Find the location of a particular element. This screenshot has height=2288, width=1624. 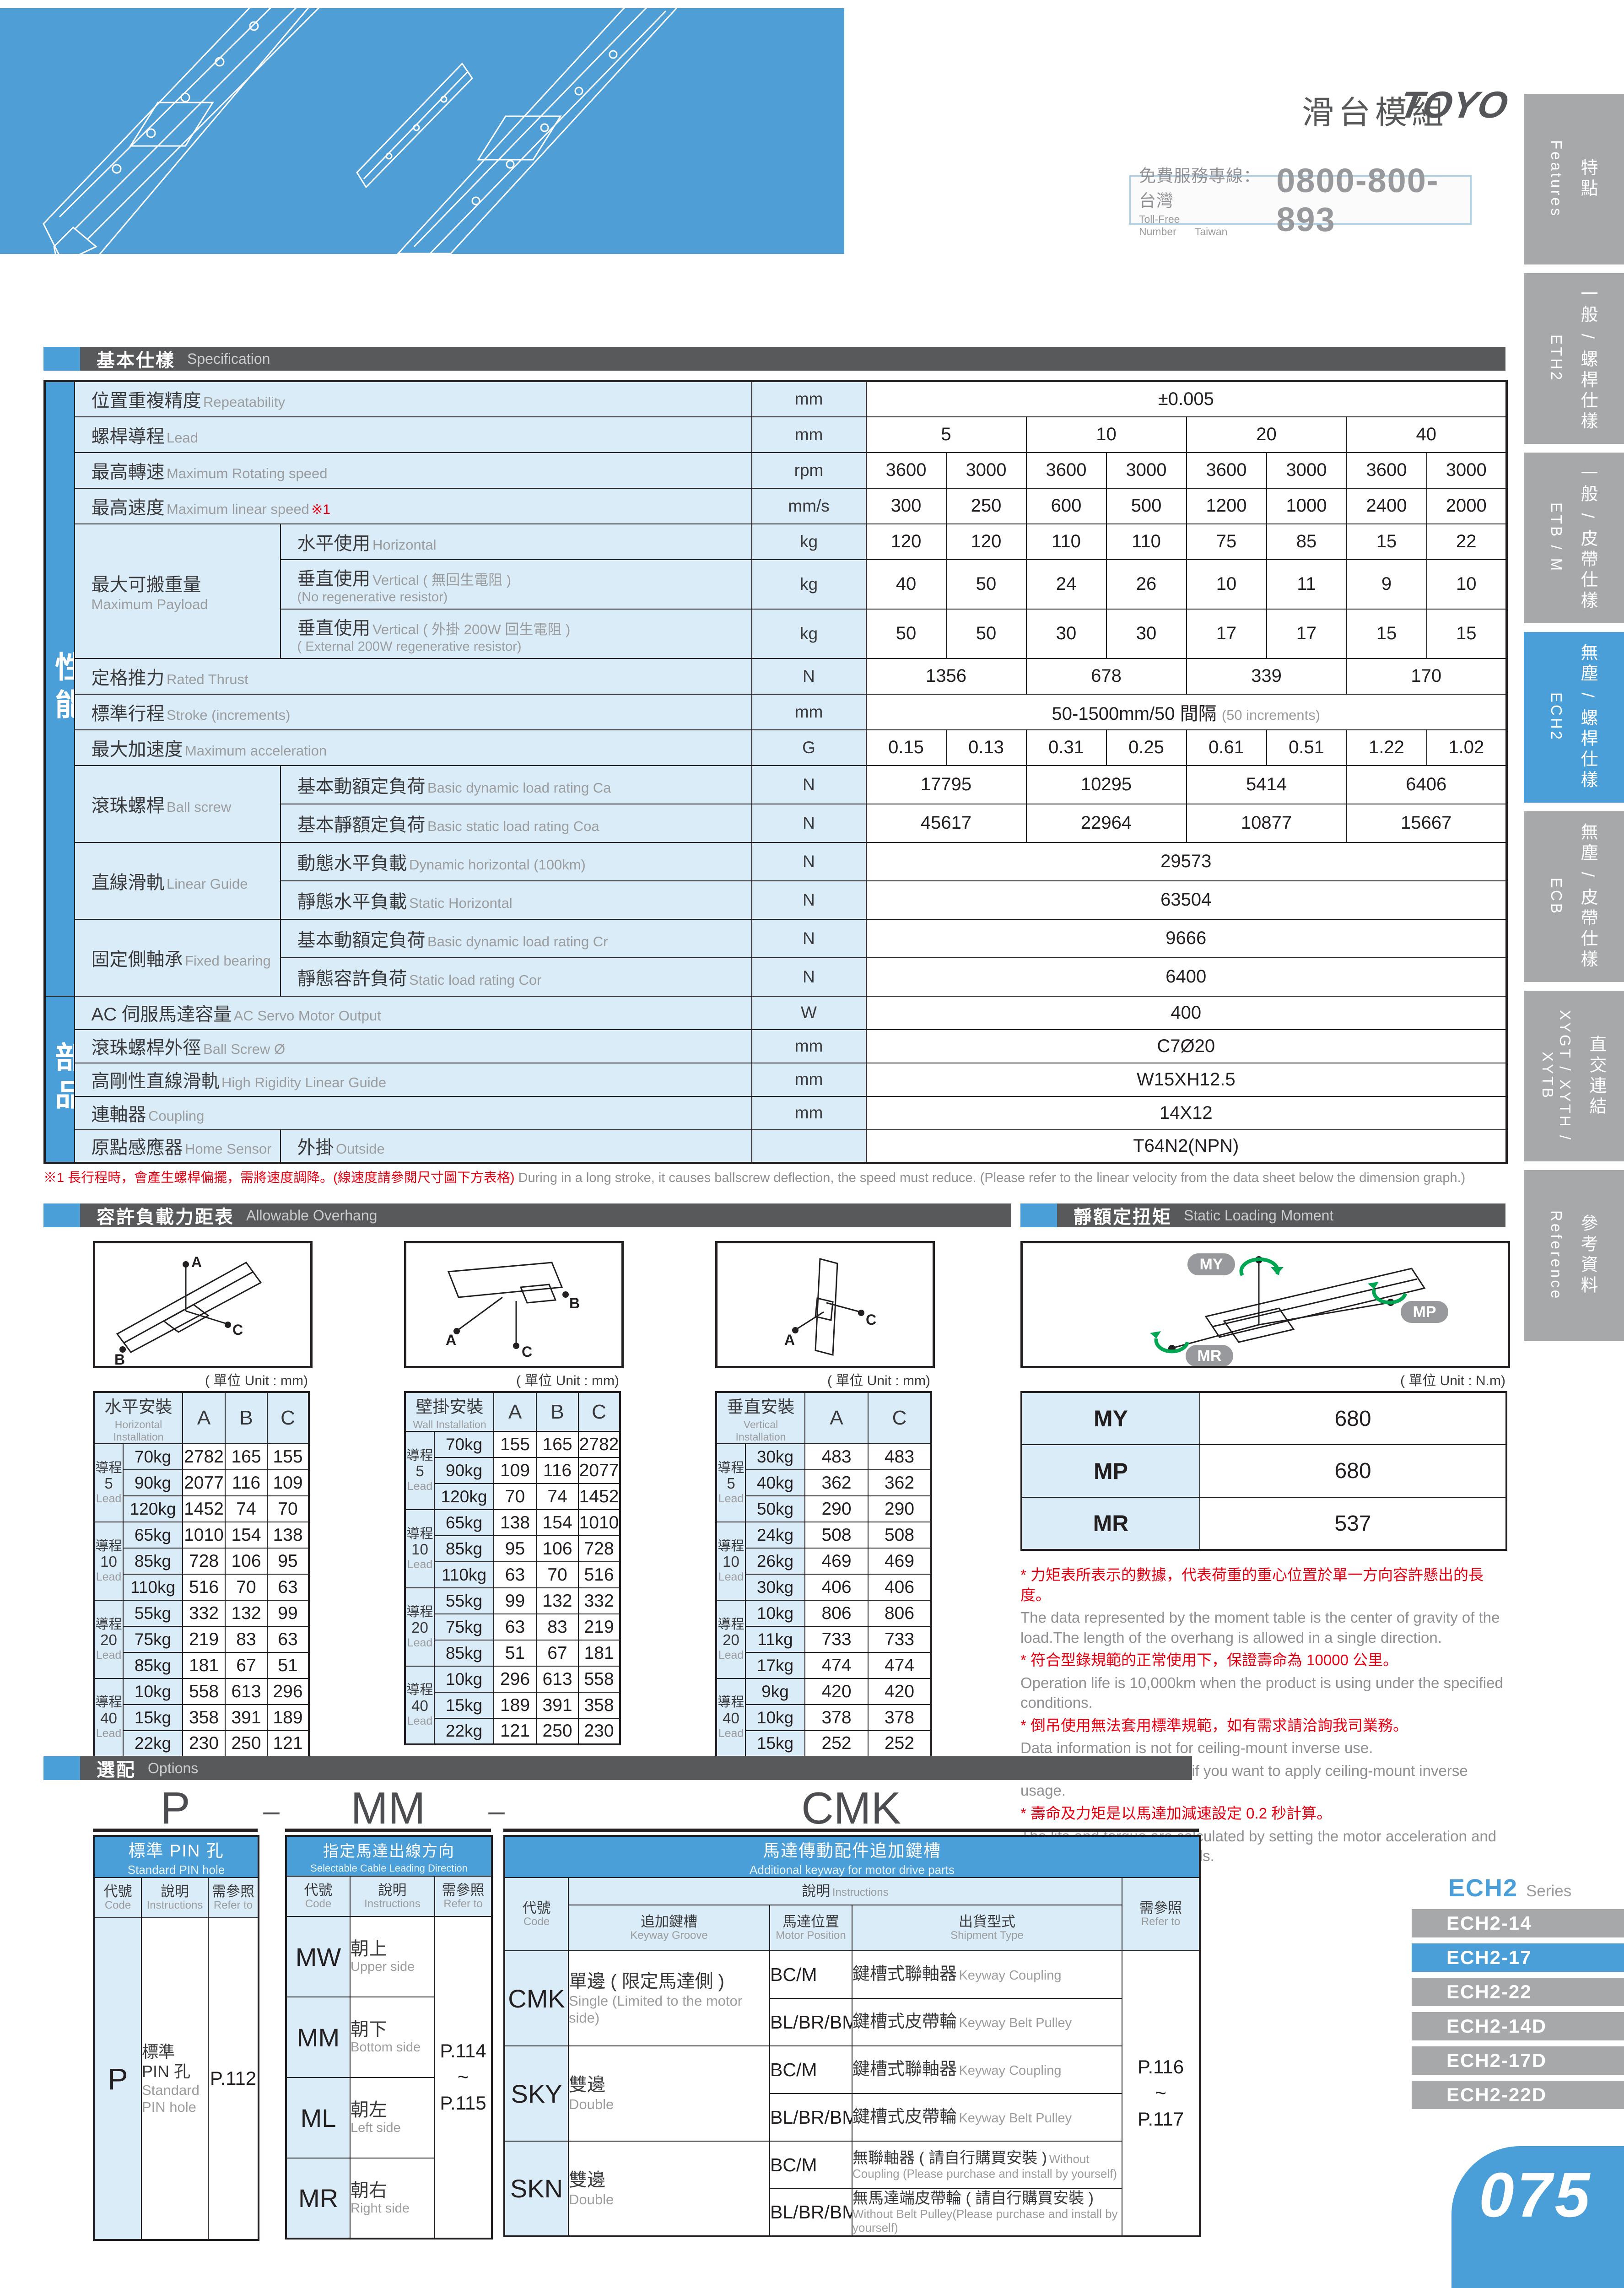

cell: 155 is located at coordinates (515, 1445).